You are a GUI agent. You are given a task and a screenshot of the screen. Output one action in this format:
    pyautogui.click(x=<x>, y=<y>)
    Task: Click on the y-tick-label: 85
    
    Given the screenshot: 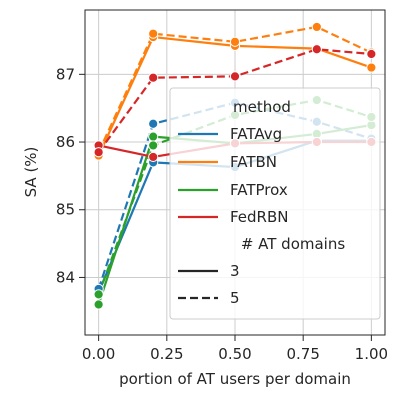 What is the action you would take?
    pyautogui.click(x=65, y=210)
    